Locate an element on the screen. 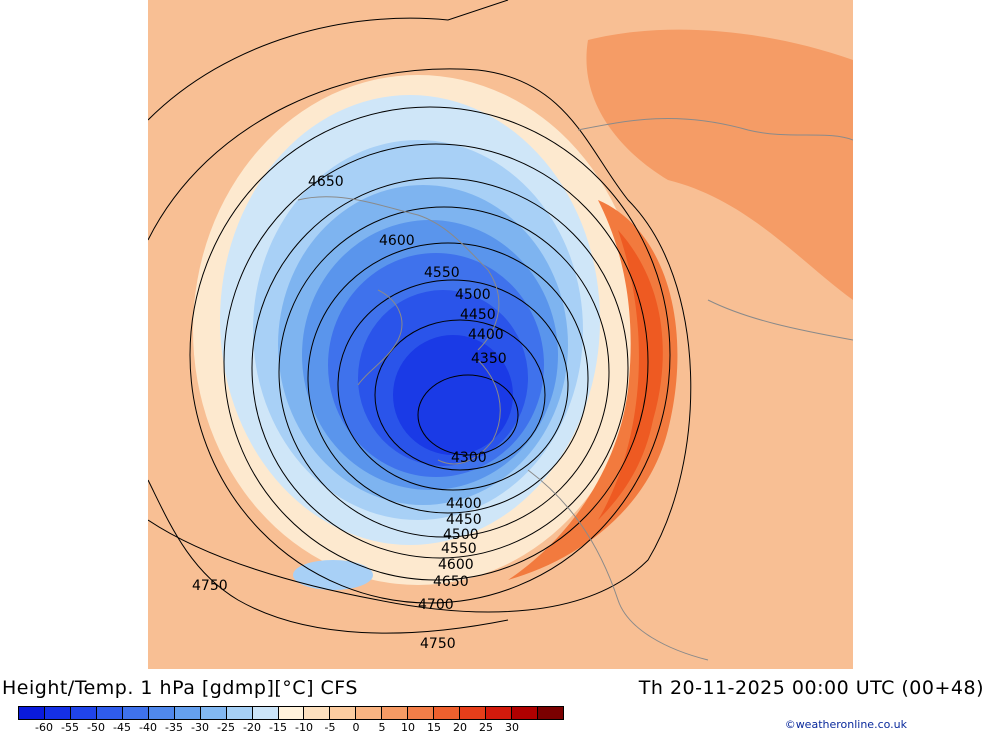 The width and height of the screenshot is (1000, 734). contour-label-4450: 4450 is located at coordinates (478, 315).